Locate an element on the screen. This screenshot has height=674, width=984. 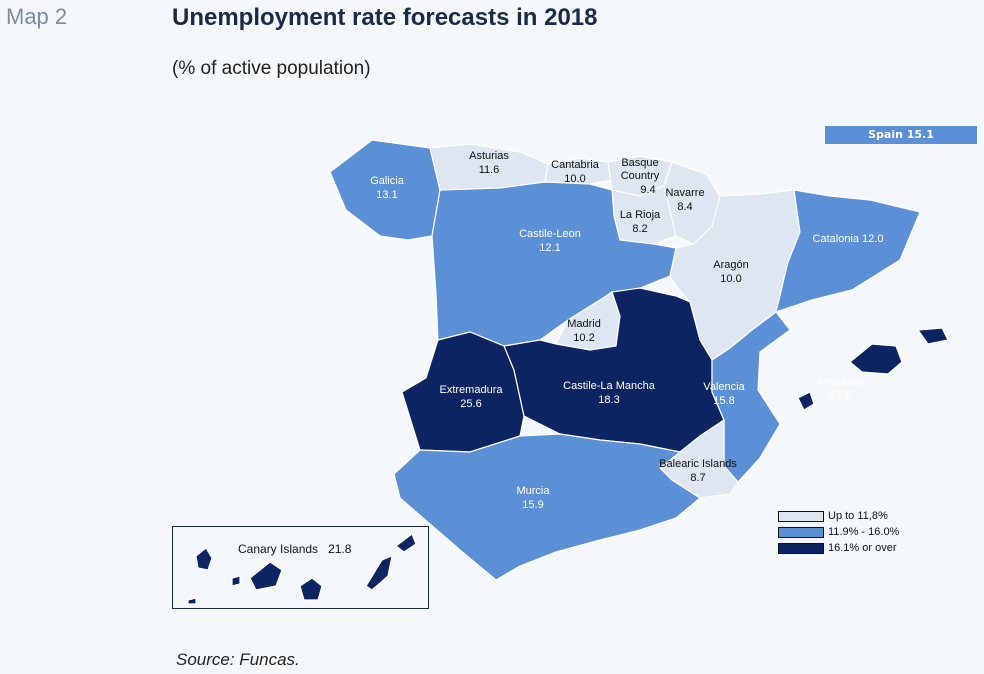
region-value-castile-la-mancha: 18.3 is located at coordinates (608, 400).